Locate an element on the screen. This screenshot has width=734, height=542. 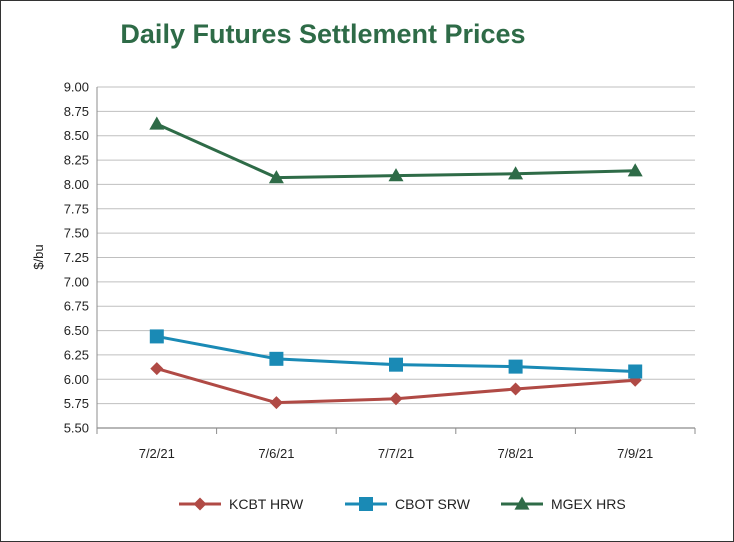
series-mgex-hrs is located at coordinates (396, 150).